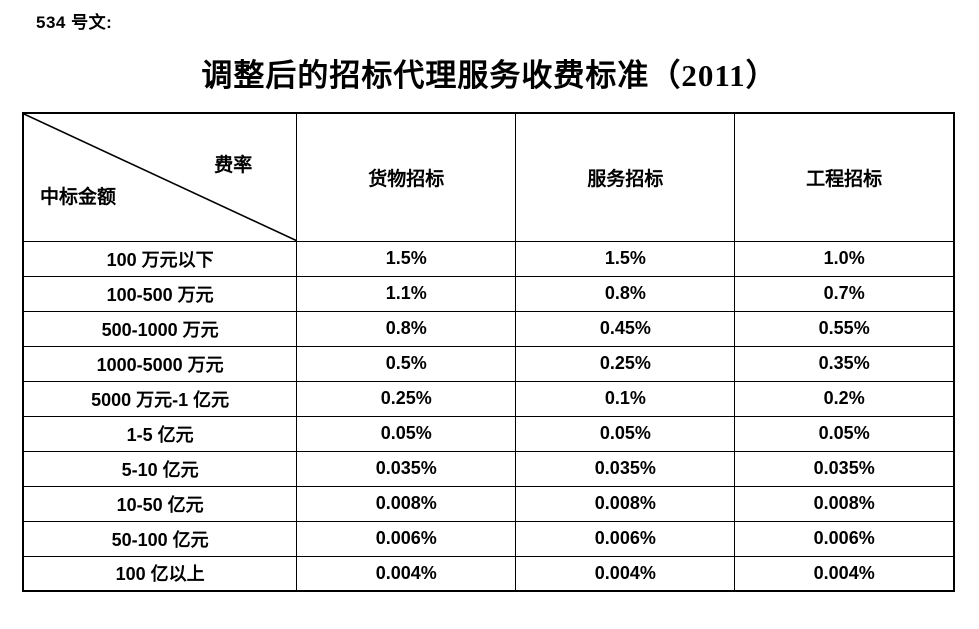 The width and height of the screenshot is (979, 629). What do you see at coordinates (625, 328) in the screenshot?
I see `rate-cell: 0.45%` at bounding box center [625, 328].